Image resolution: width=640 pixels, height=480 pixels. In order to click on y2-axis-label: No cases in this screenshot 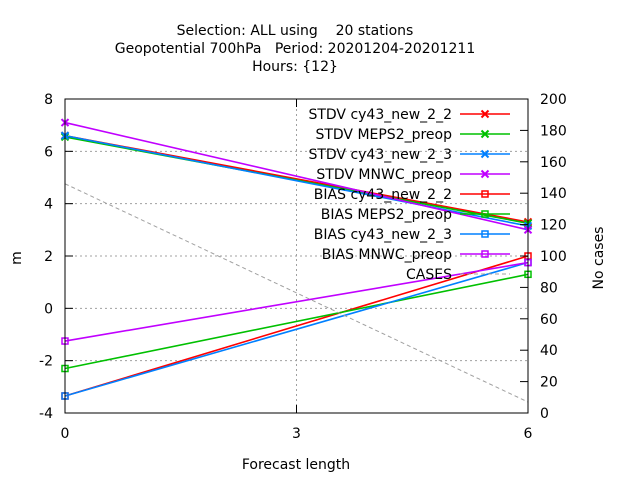, I will do `click(599, 258)`.